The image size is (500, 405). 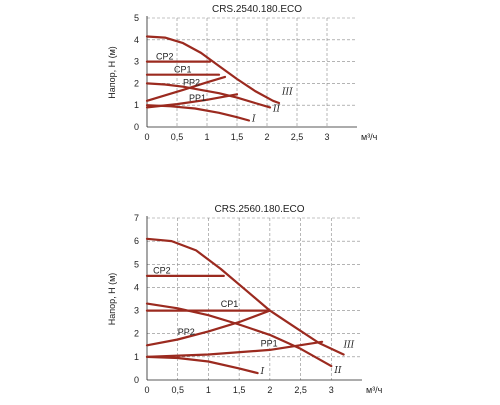 What do you see at coordinates (257, 9) in the screenshot?
I see `chart-title: CRS.2540.180.ECO` at bounding box center [257, 9].